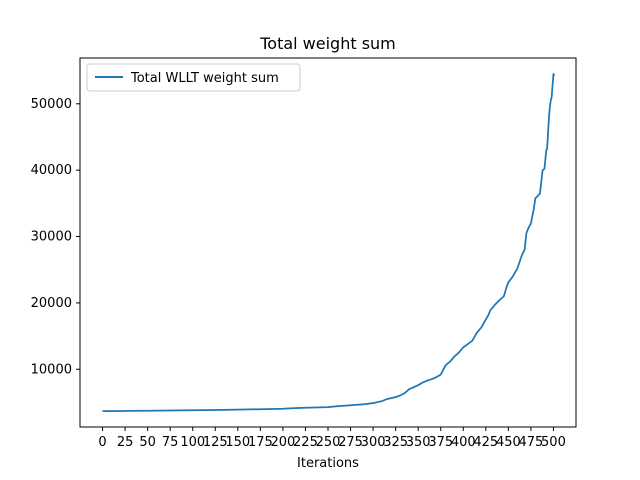 The height and width of the screenshot is (480, 640). Describe the element at coordinates (440, 442) in the screenshot. I see `x-tick-label: 375` at that location.